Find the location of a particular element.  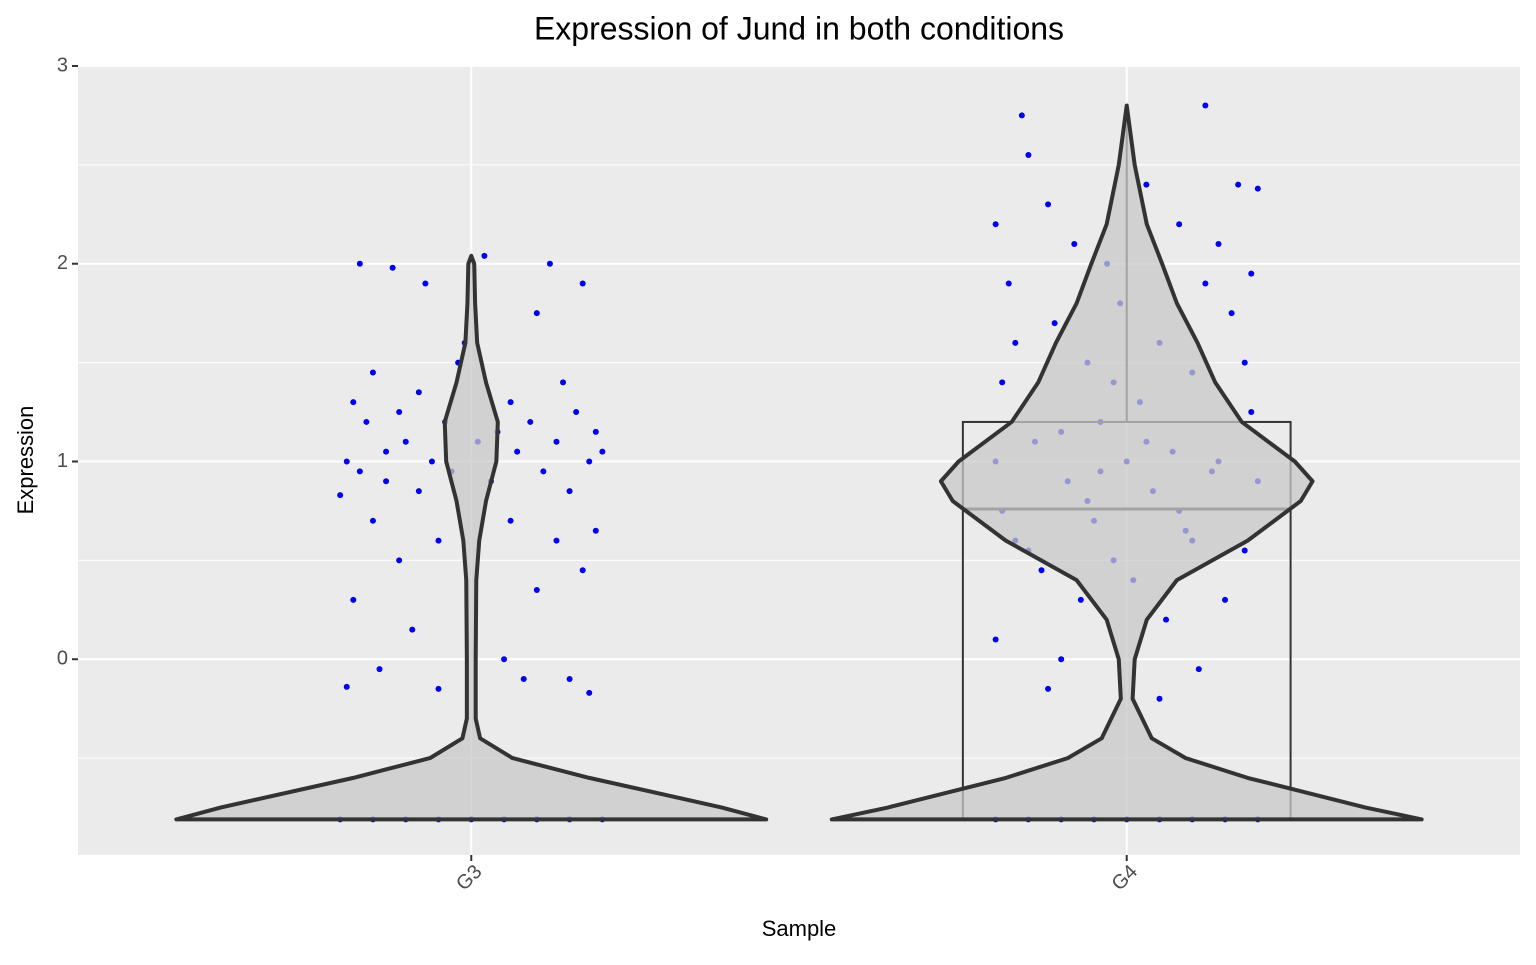

x-tick-label: G3 is located at coordinates (469, 878).